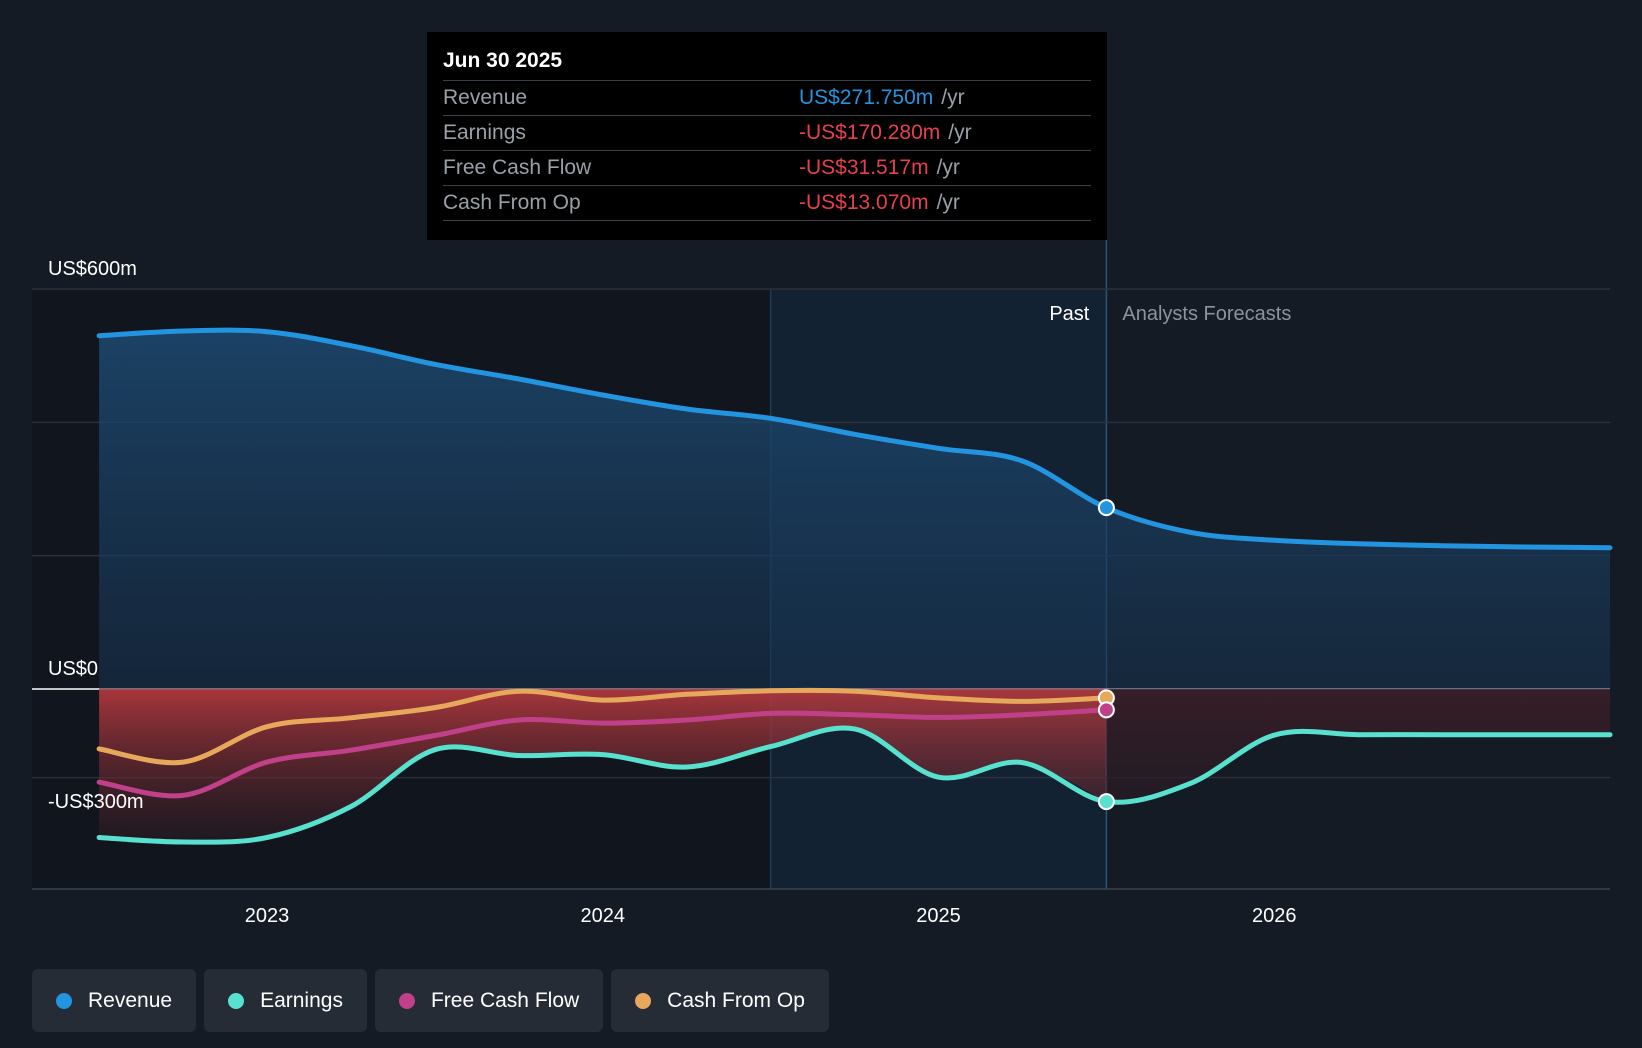  Describe the element at coordinates (938, 916) in the screenshot. I see `x-tick-label: 2025` at that location.